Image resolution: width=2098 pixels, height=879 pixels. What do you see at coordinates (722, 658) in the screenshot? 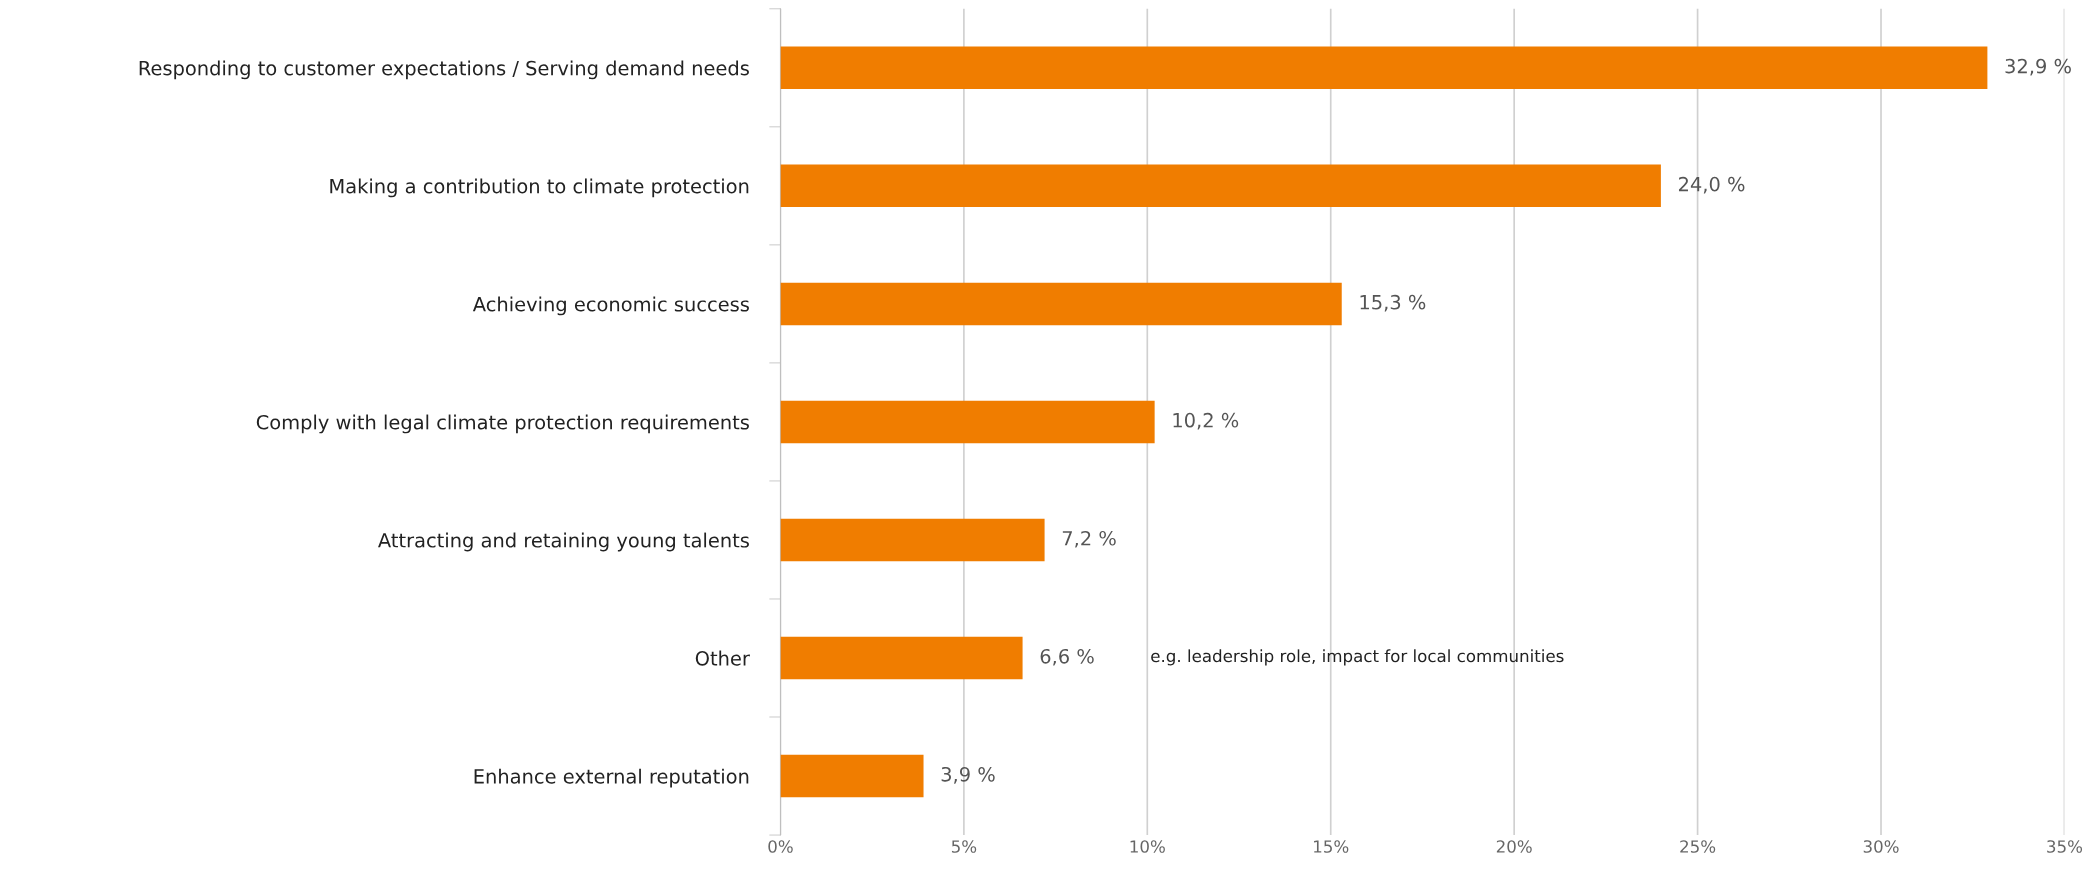
I see `y-tick-label: Other` at bounding box center [722, 658].